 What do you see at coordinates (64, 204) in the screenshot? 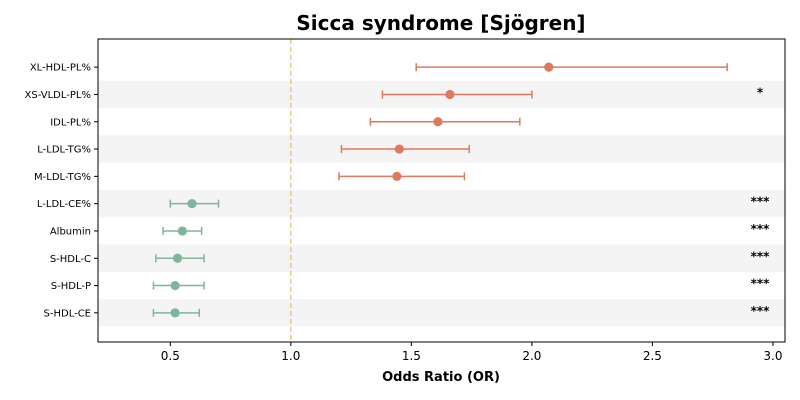
I see `y-tick-label: L-LDL-CE%` at bounding box center [64, 204].